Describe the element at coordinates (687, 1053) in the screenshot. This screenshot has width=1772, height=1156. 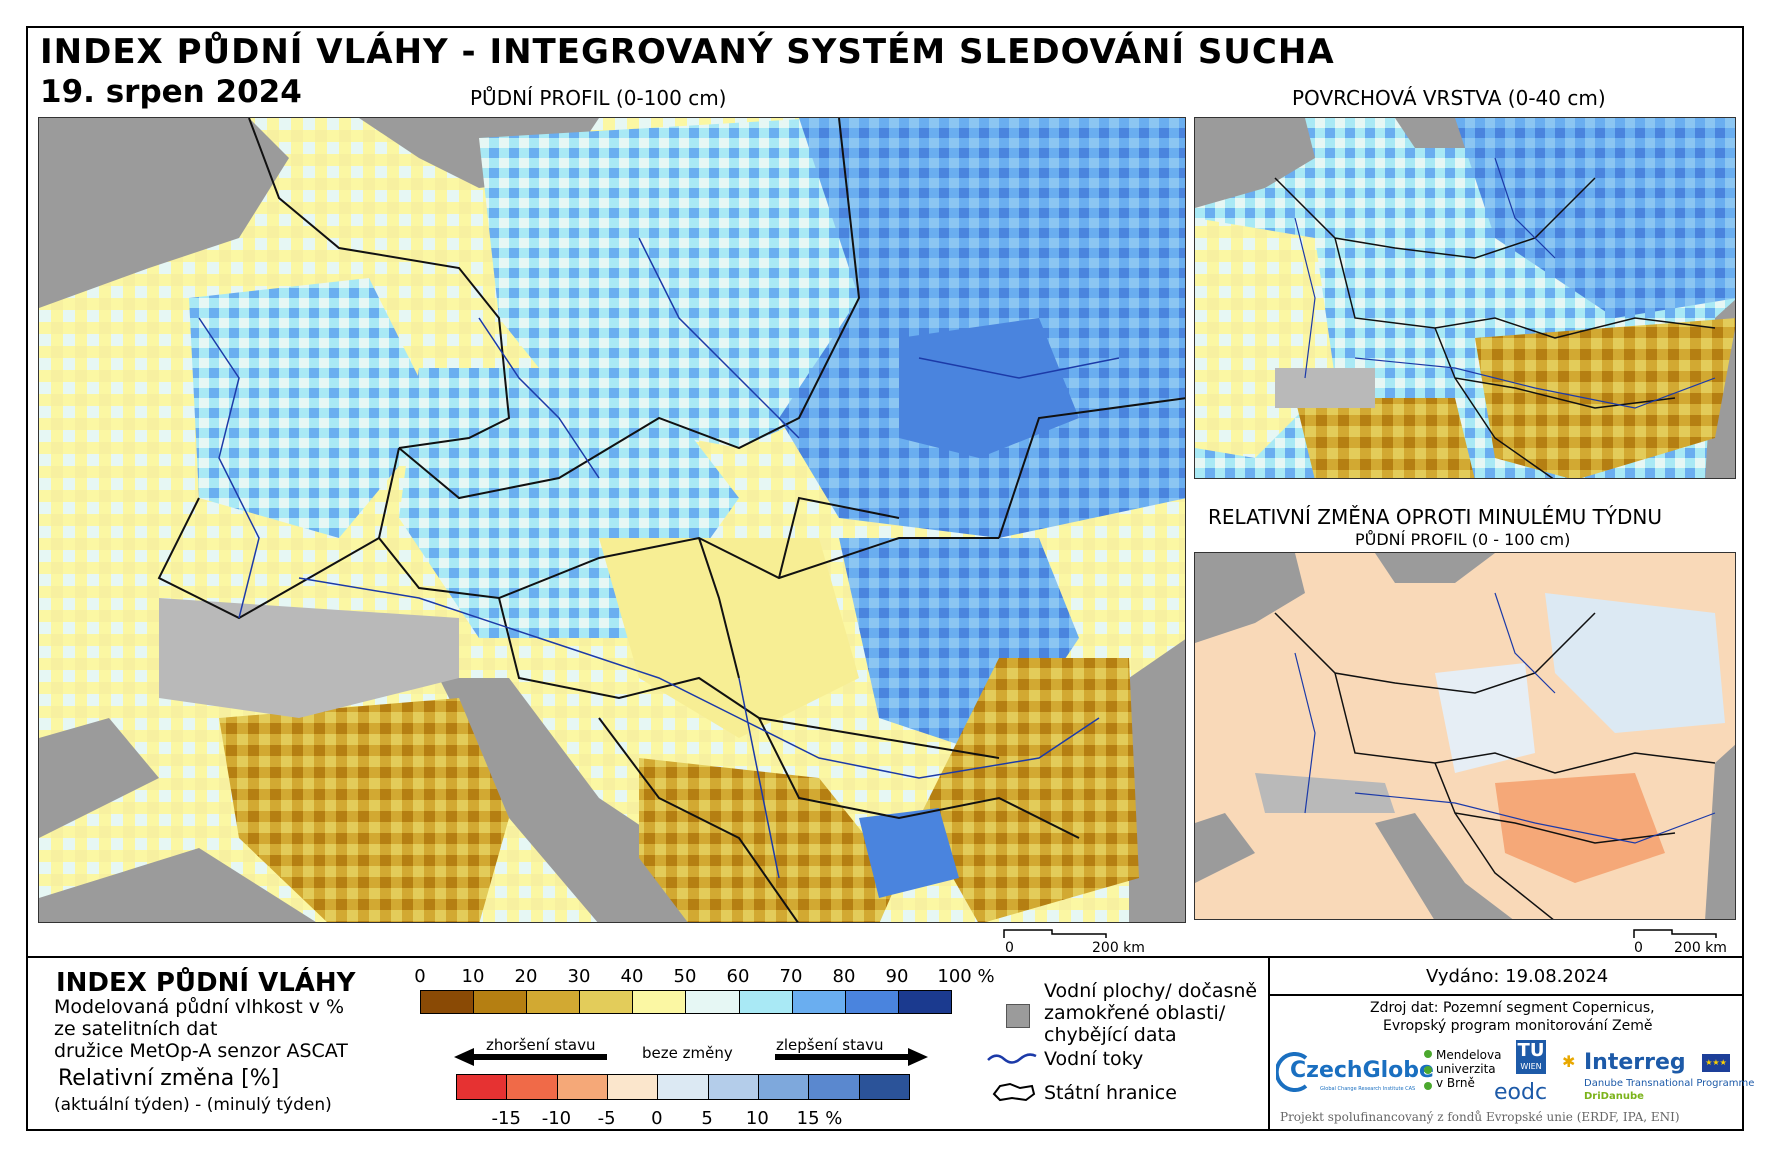
I see `same-label: beze změny` at that location.